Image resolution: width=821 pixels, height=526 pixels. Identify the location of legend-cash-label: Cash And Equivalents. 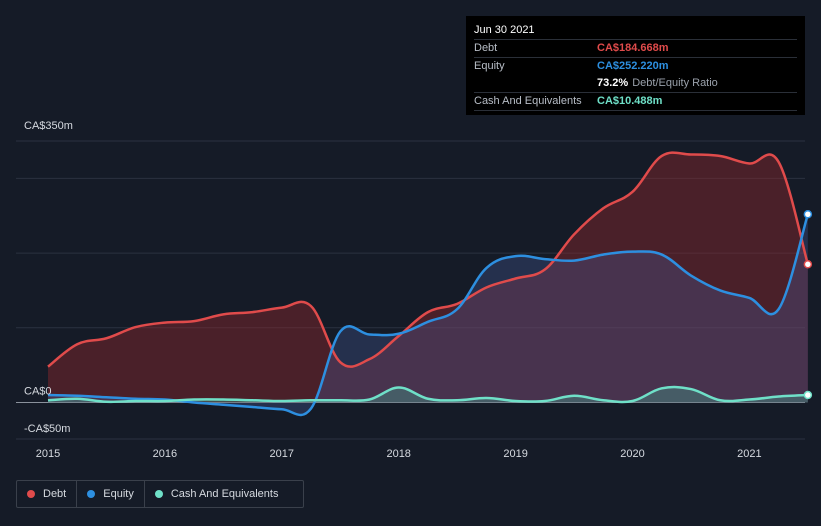
(224, 494).